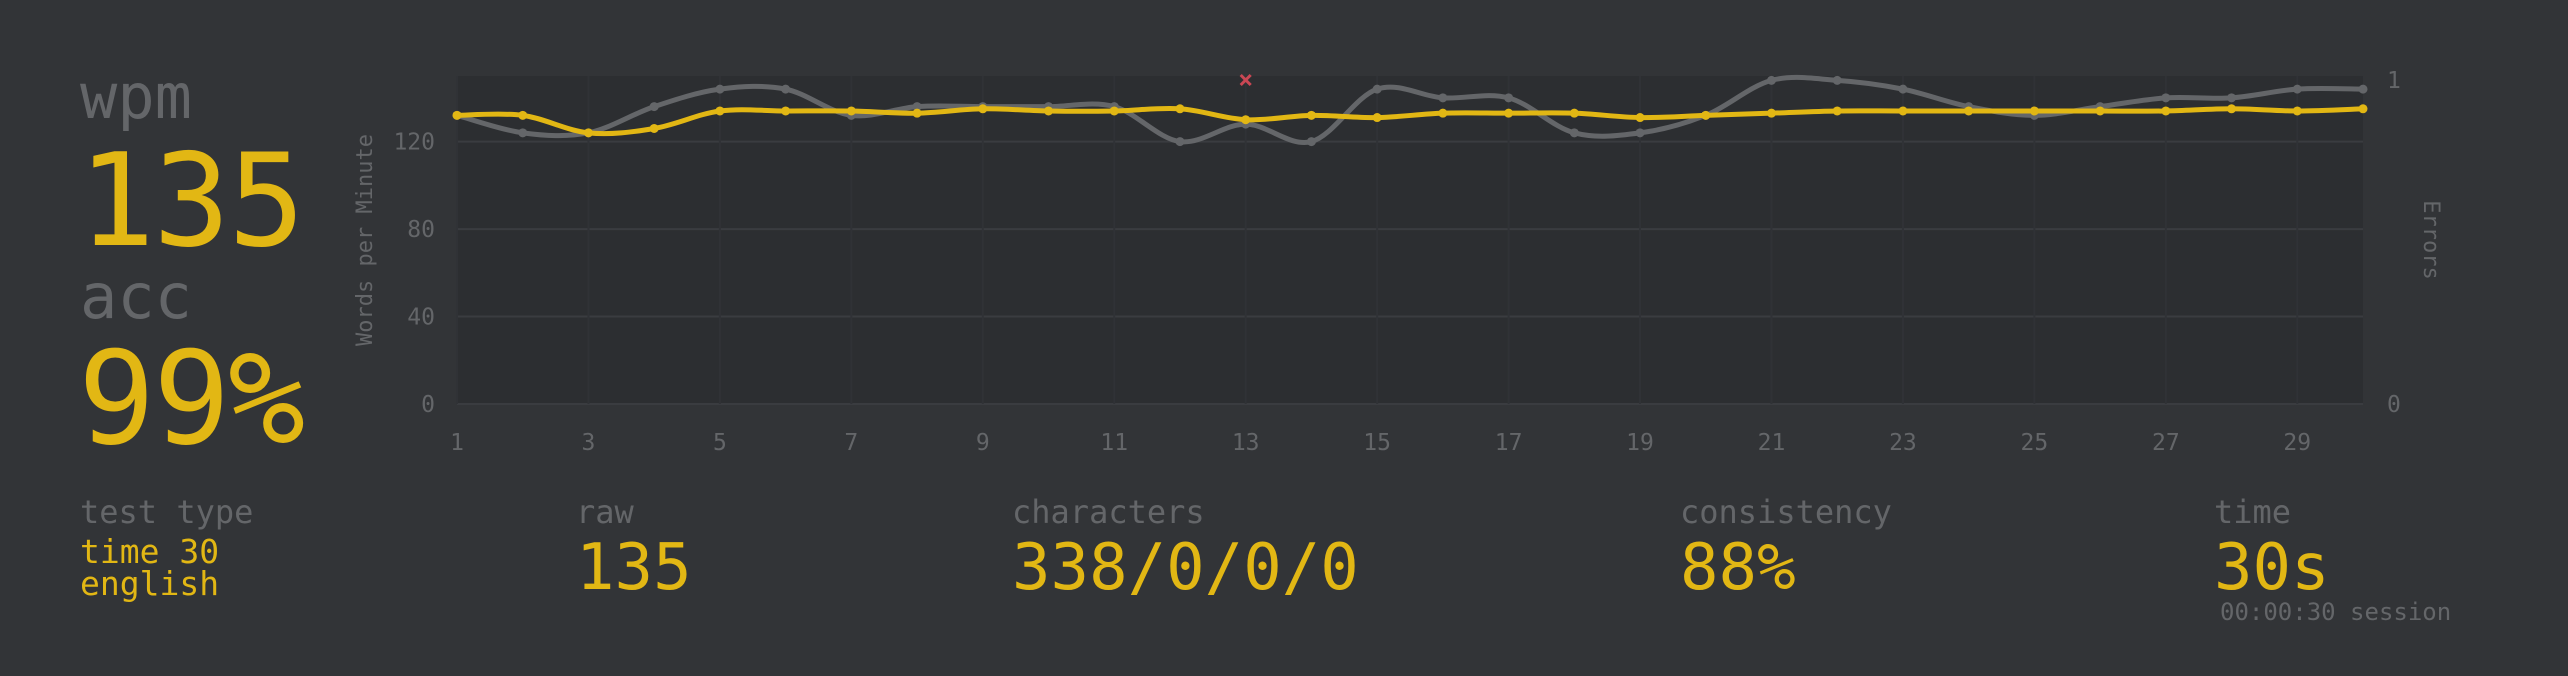 The width and height of the screenshot is (2568, 676). Describe the element at coordinates (2252, 512) in the screenshot. I see `time-label: time` at that location.